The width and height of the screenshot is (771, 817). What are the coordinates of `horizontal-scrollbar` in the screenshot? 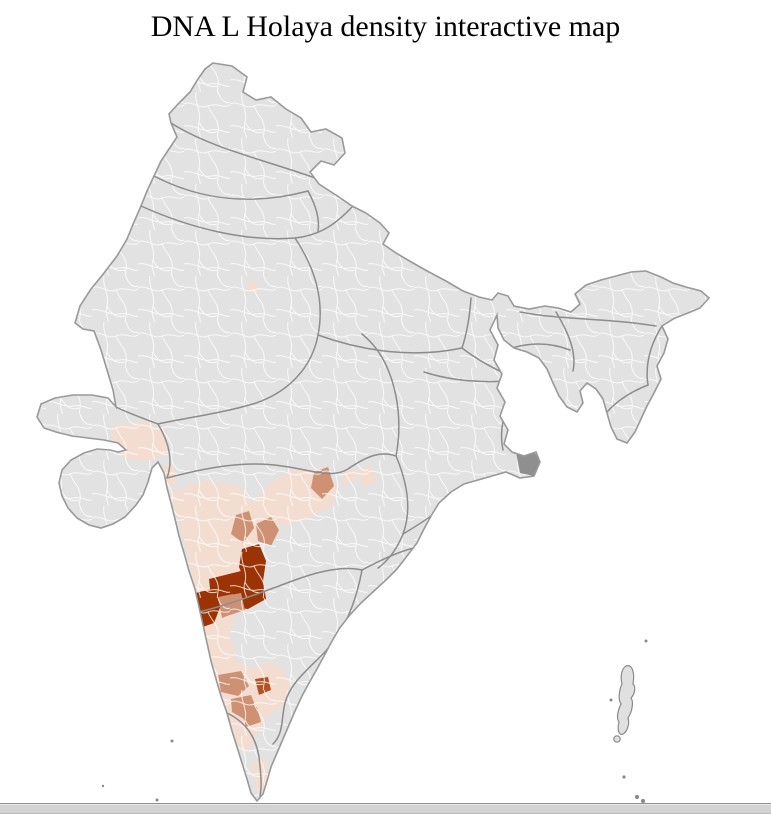 It's located at (385, 808).